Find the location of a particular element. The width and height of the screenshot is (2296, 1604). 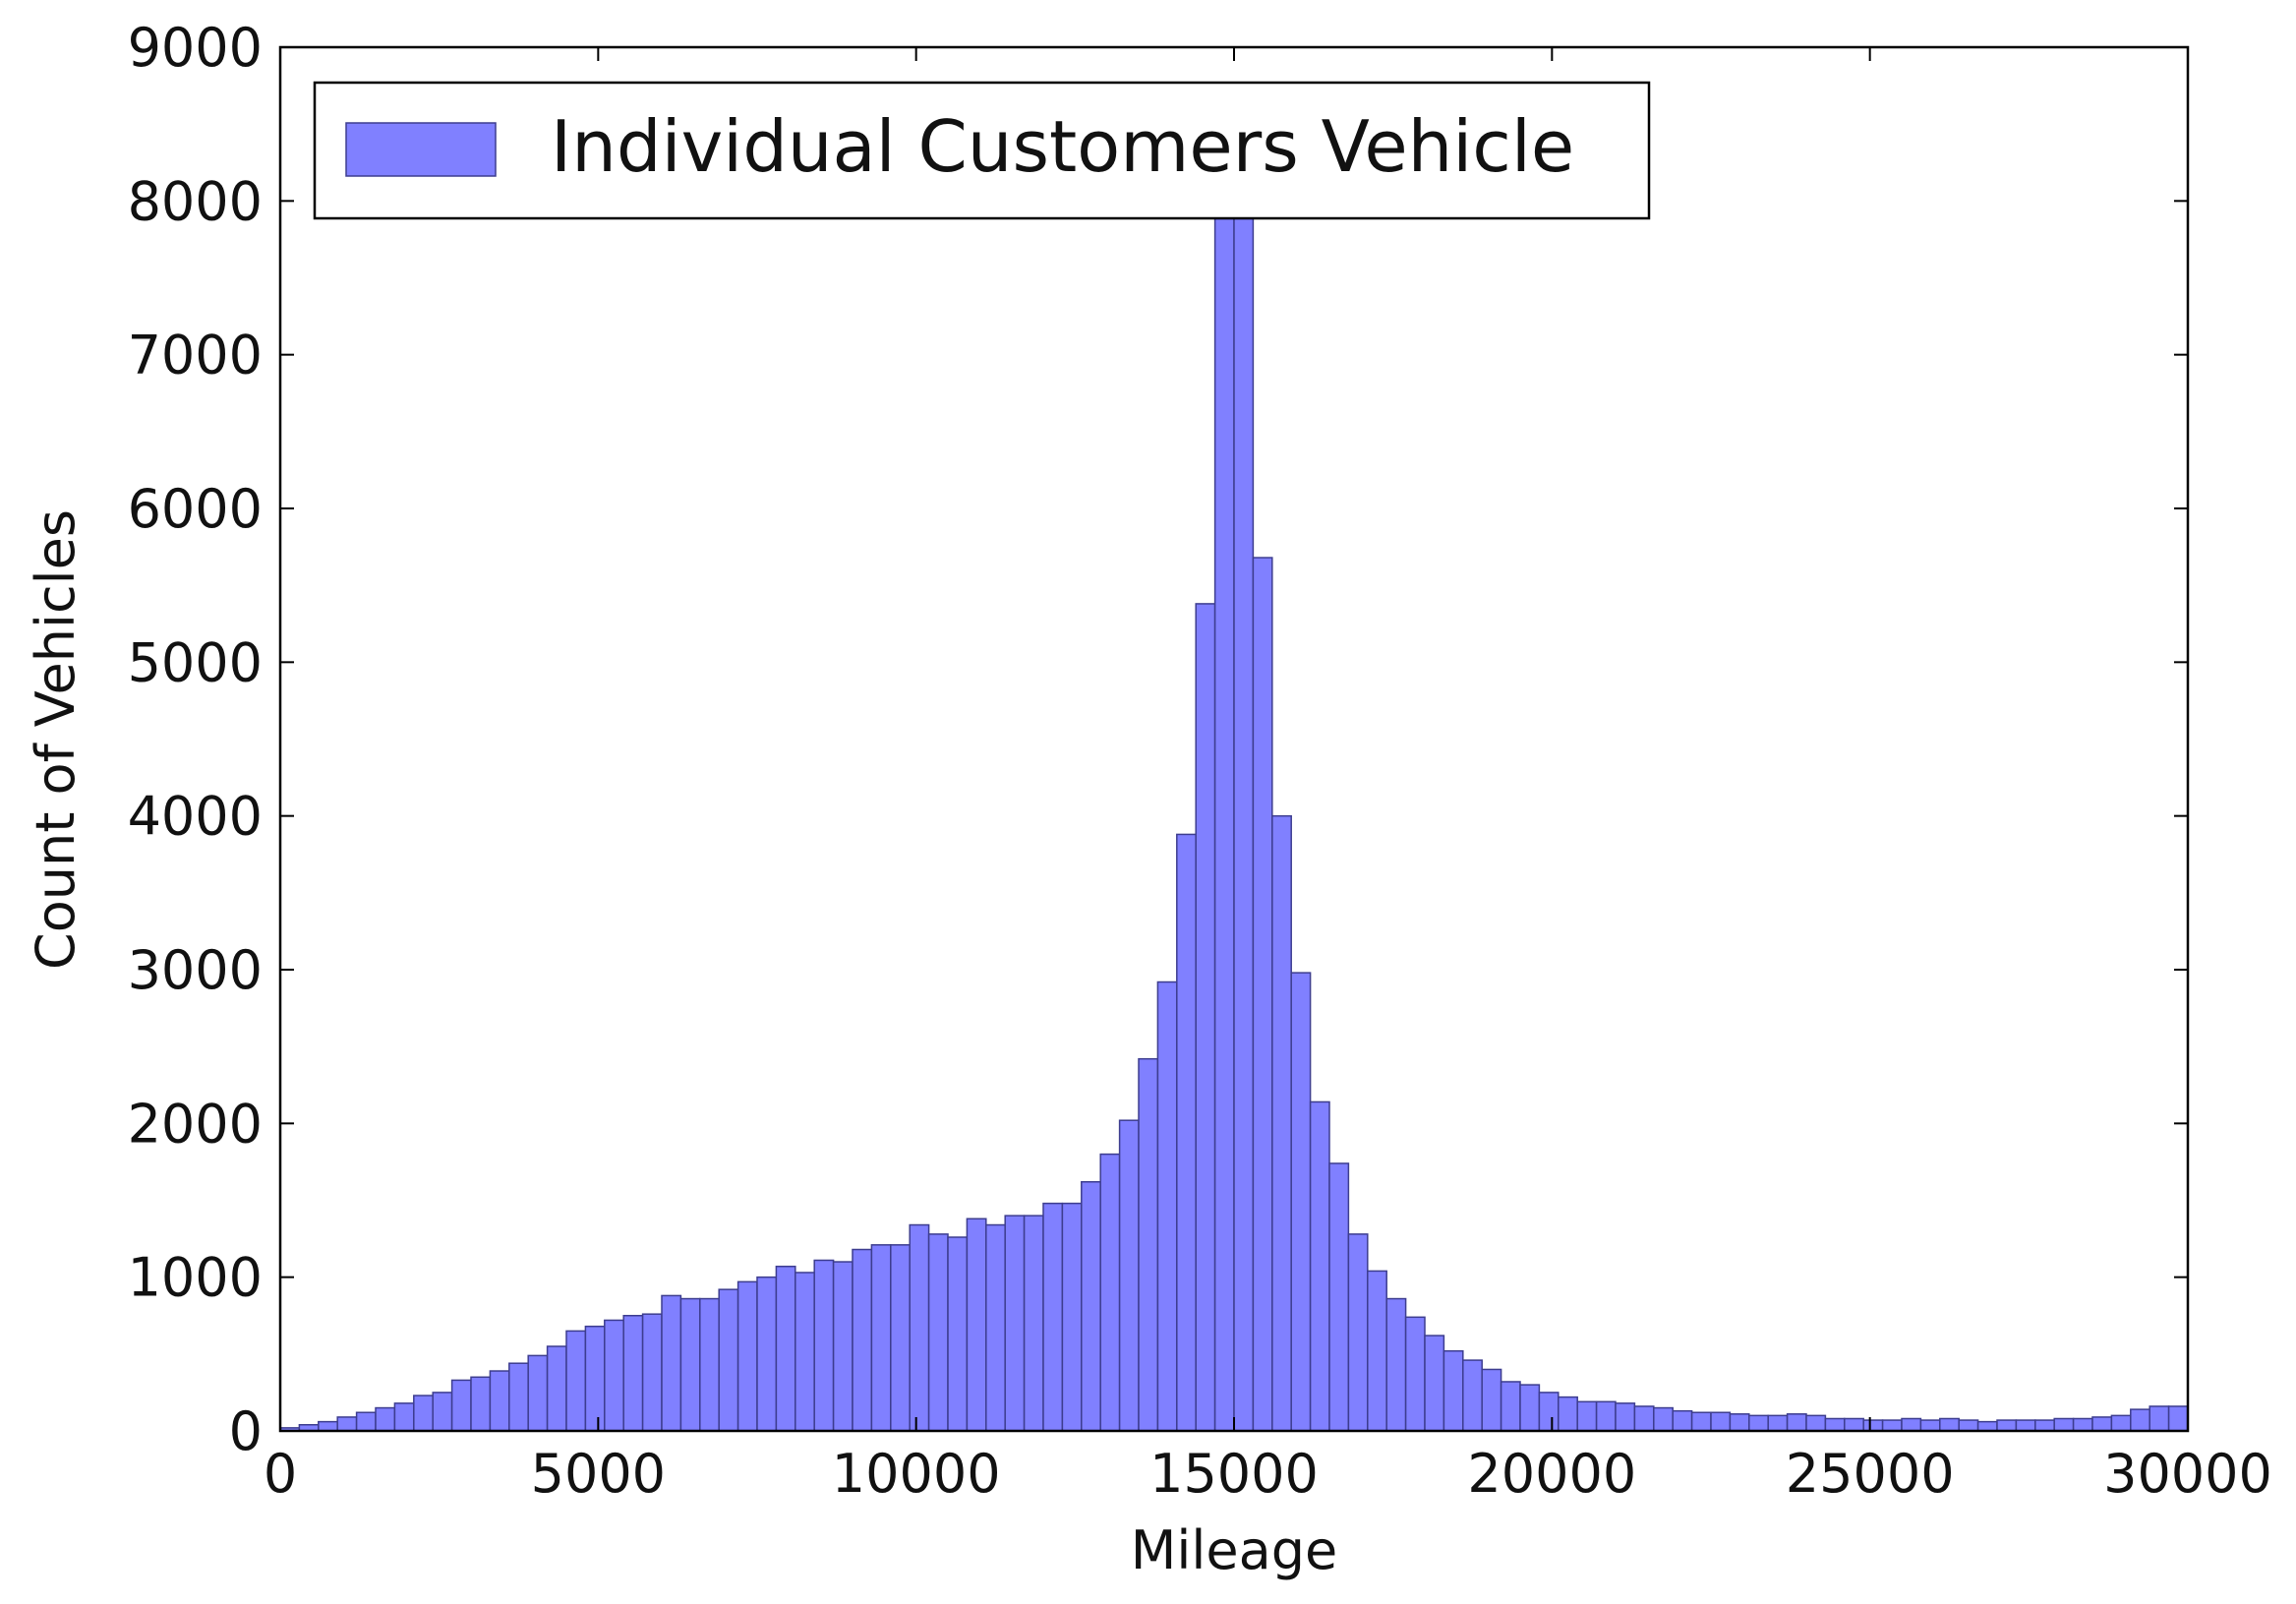

x-axis-title: Mileage is located at coordinates (1234, 1550).